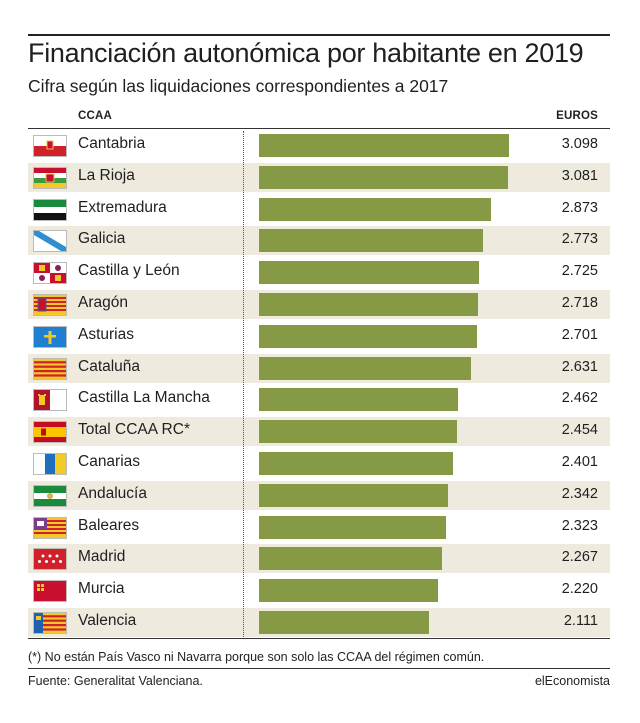 Image resolution: width=640 pixels, height=723 pixels. What do you see at coordinates (572, 681) in the screenshot?
I see `brand-text: elEconomista` at bounding box center [572, 681].